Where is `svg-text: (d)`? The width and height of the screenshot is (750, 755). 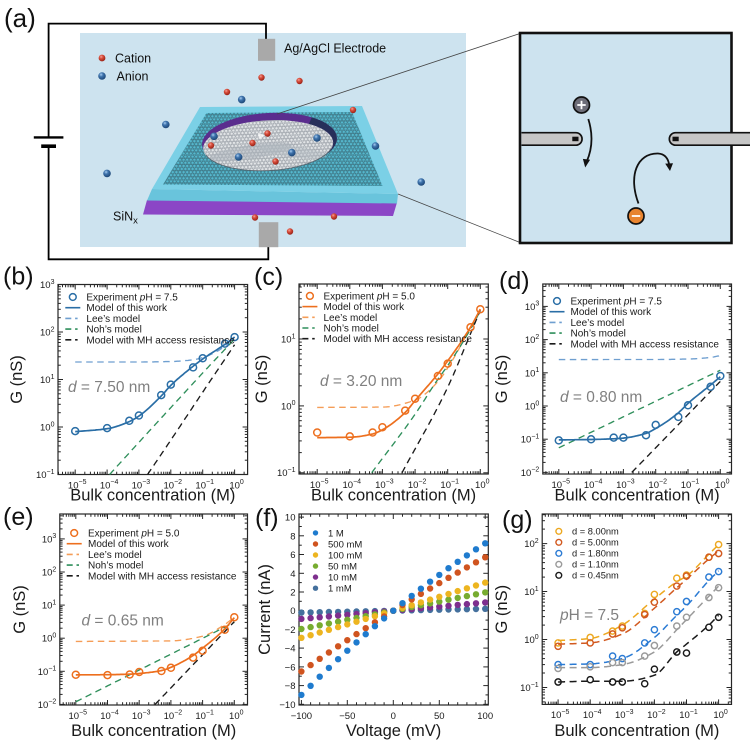 svg-text: (d) is located at coordinates (514, 281).